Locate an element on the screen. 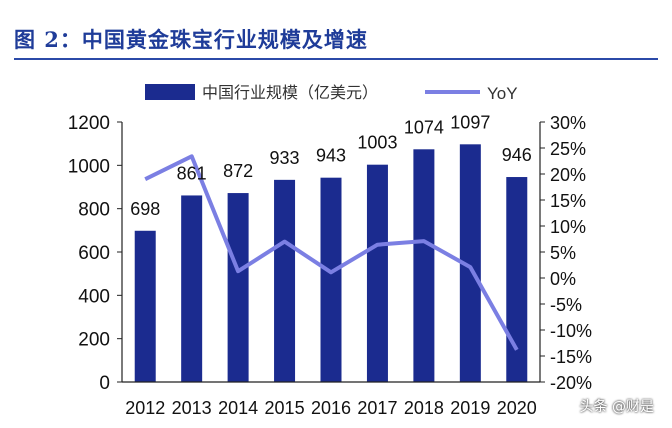 This screenshot has width=672, height=428. x-tick-label: 2015 is located at coordinates (285, 408).